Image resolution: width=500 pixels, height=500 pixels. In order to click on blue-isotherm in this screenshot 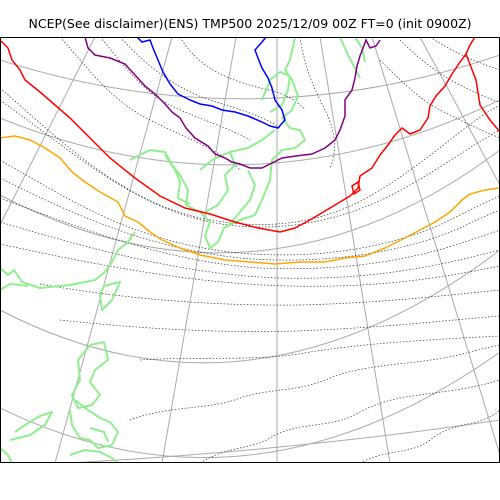, I will do `click(211, 83)`.